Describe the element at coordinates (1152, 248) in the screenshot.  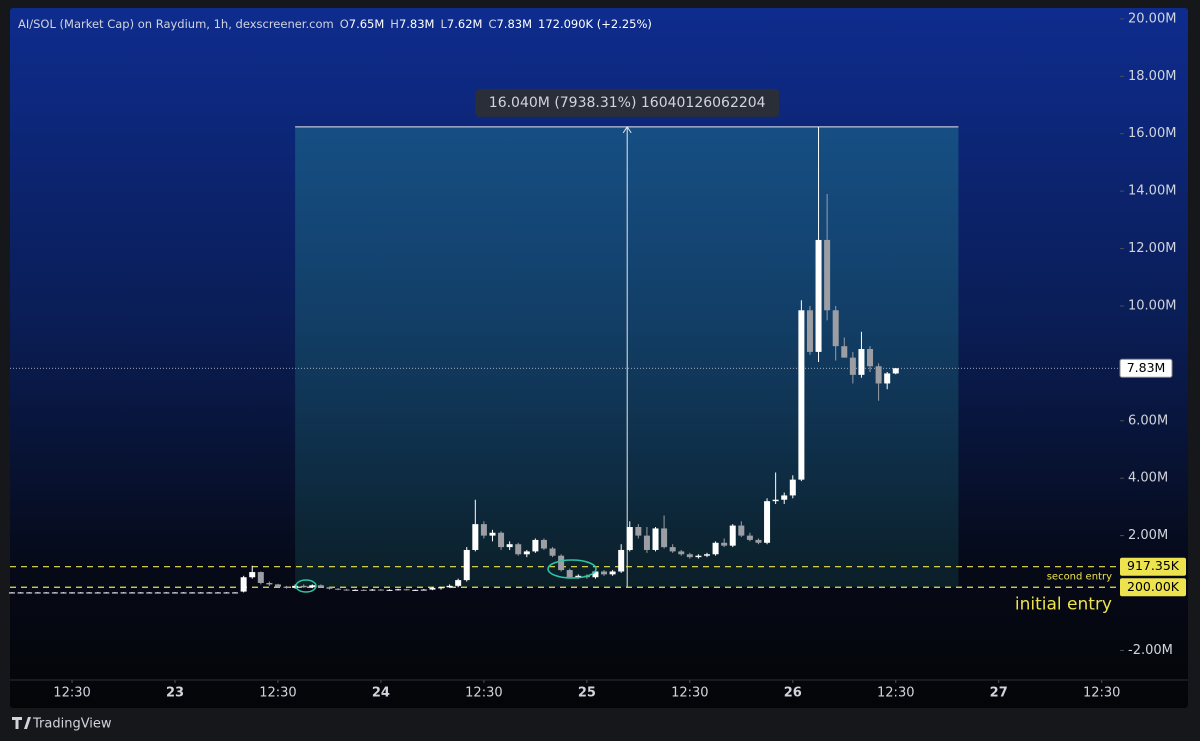
I see `y-tick-label: 12.00M` at that location.